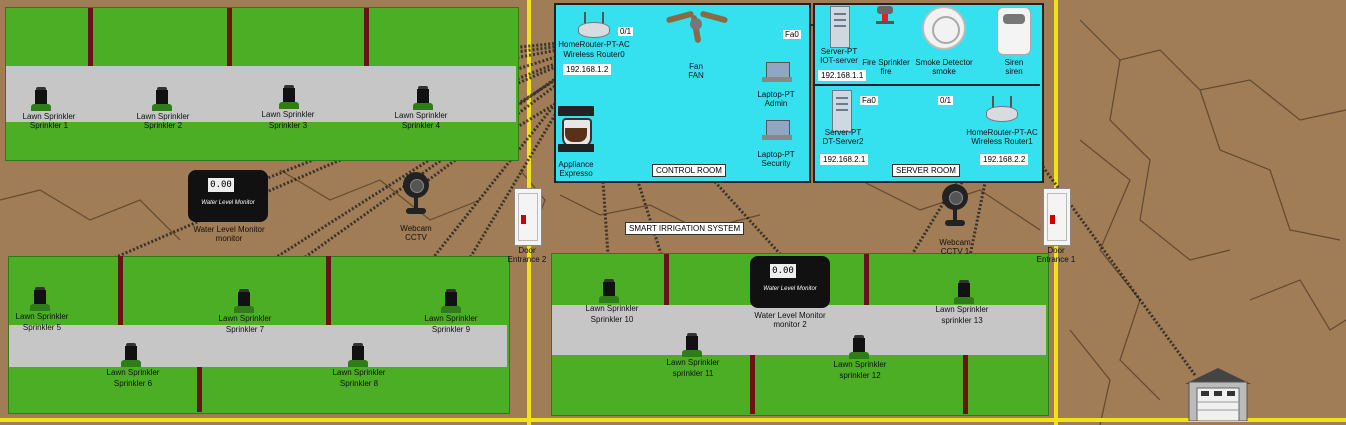 The image size is (1346, 425). Describe the element at coordinates (860, 364) in the screenshot. I see `sprinkler12-model: Lawn Sprinkler` at that location.